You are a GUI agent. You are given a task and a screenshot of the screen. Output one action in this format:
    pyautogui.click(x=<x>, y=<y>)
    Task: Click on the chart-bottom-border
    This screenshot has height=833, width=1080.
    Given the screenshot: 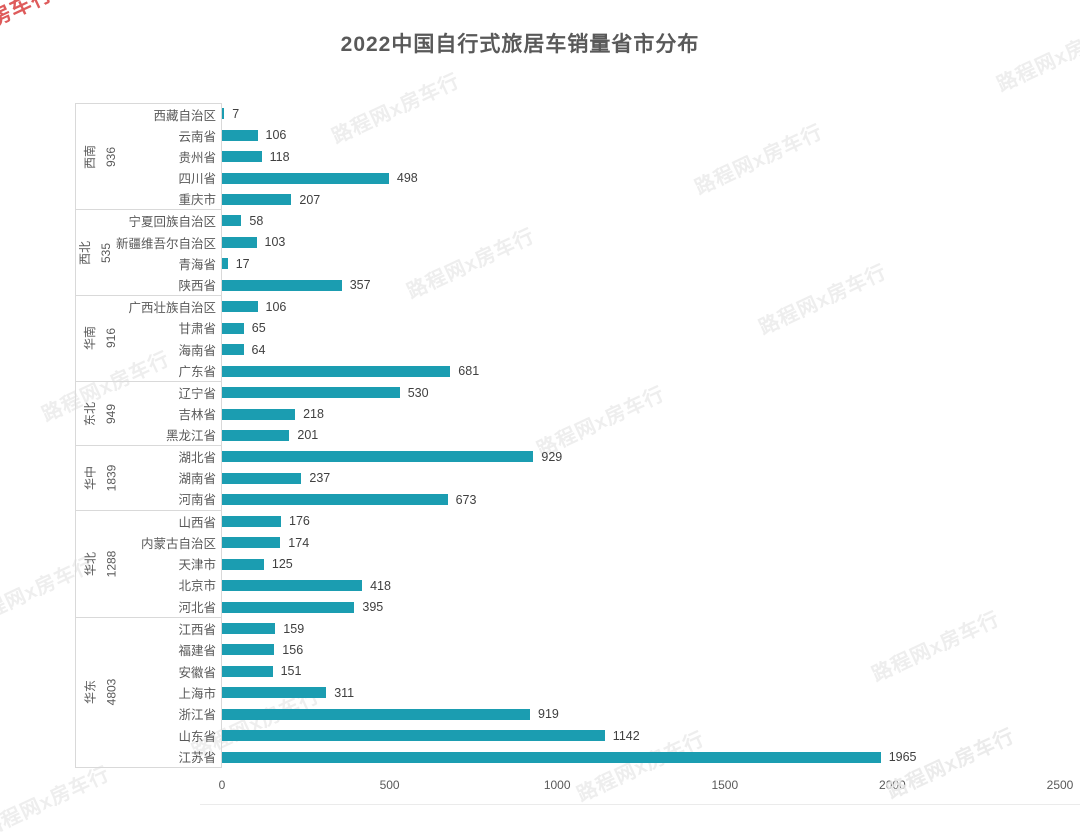 What is the action you would take?
    pyautogui.click(x=640, y=804)
    